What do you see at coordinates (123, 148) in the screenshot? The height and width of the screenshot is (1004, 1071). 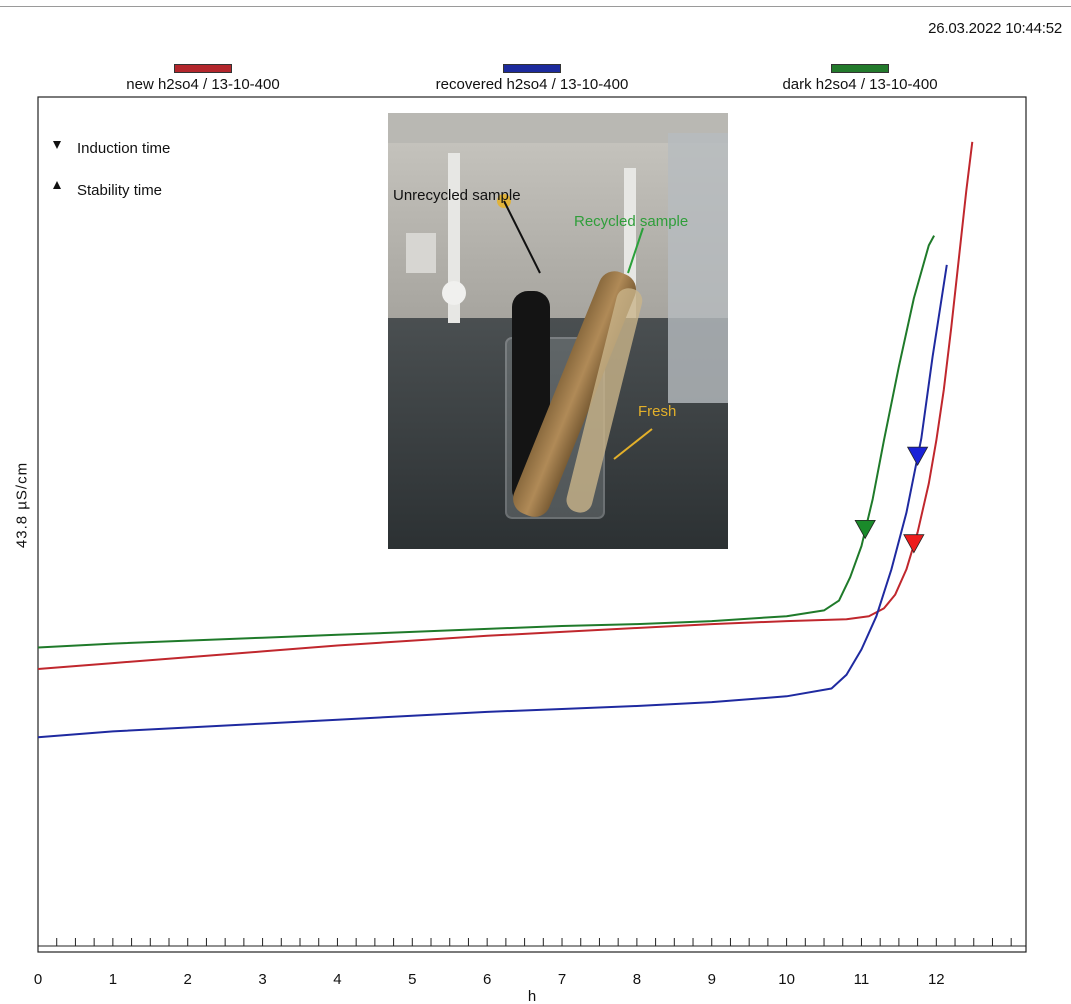 I see `induction-legend-label: Induction time` at bounding box center [123, 148].